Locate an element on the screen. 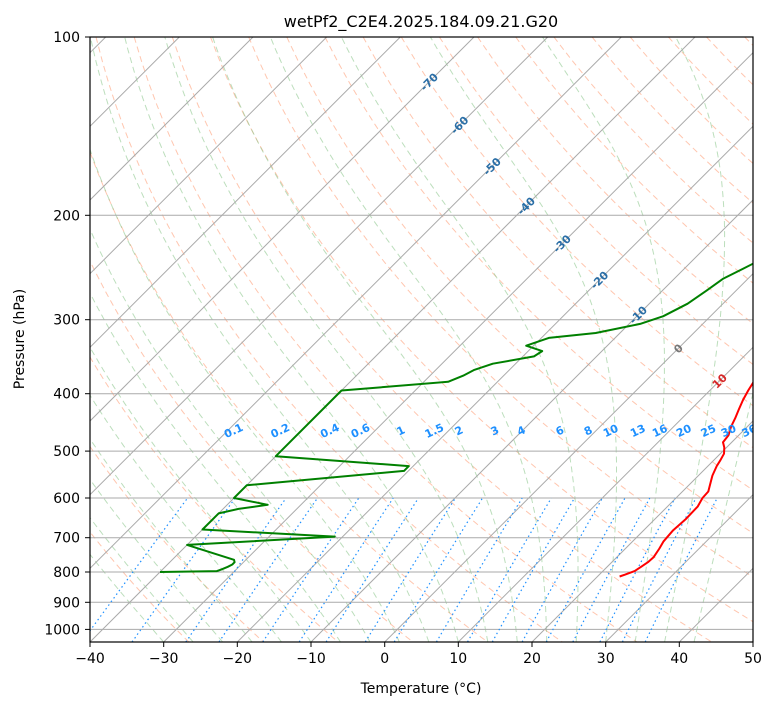 The height and width of the screenshot is (708, 775). x-tick-label: 30 is located at coordinates (606, 659).